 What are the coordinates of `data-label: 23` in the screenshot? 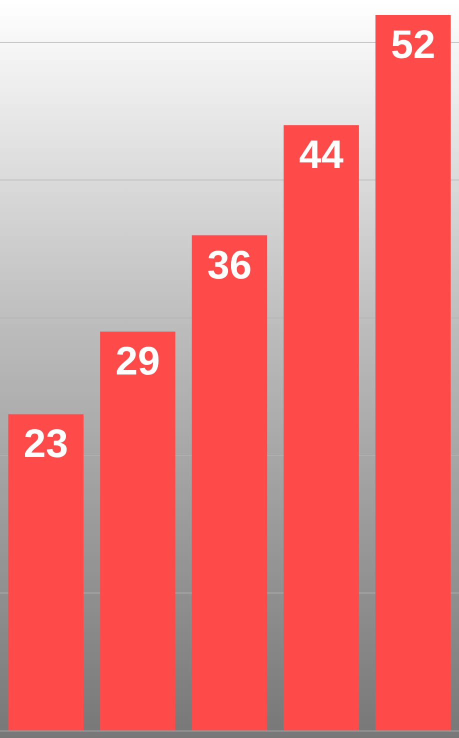 It's located at (46, 444).